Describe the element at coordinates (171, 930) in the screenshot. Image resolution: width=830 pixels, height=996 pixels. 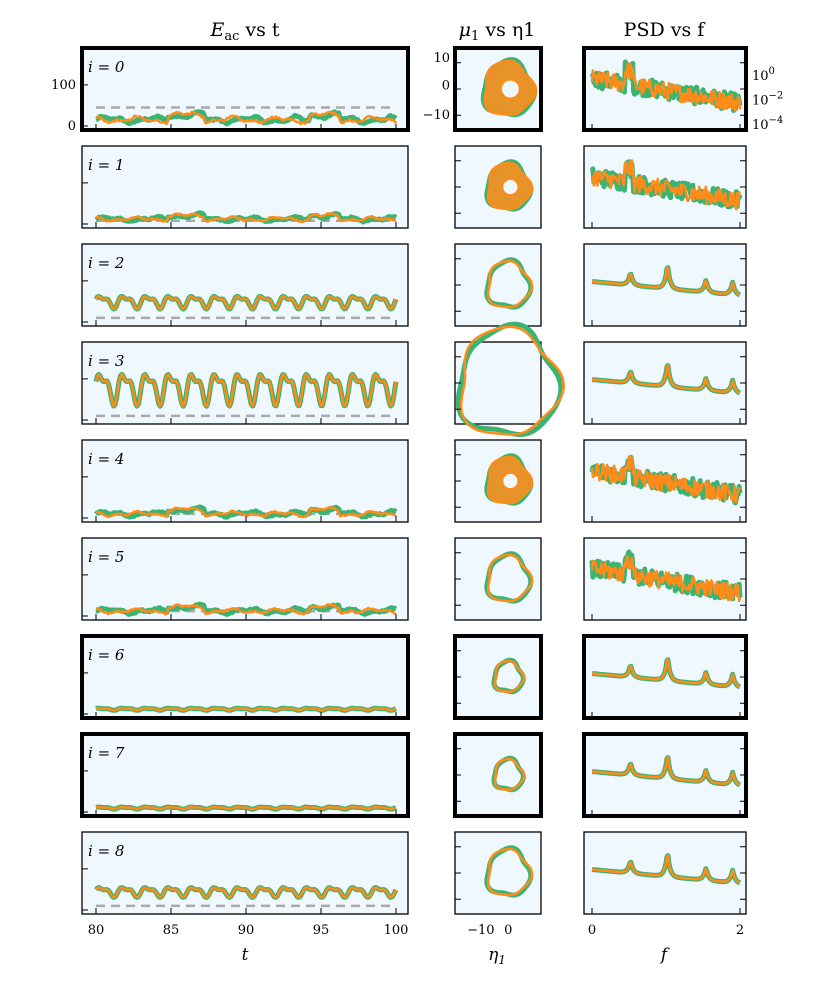
I see `eac-x-tick-label: 85` at that location.